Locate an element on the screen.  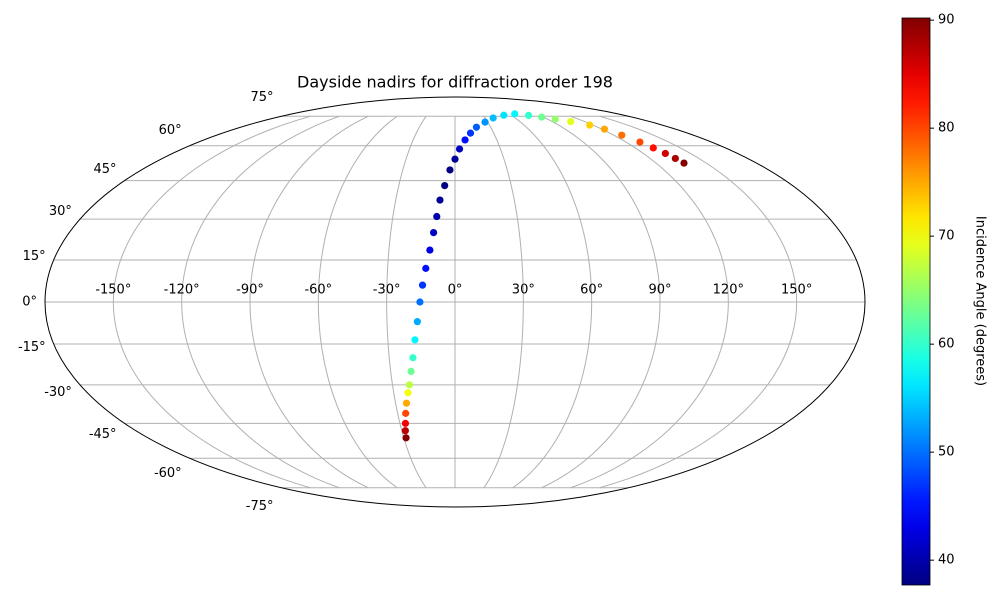
y-tick-label: -30° is located at coordinates (58, 392).